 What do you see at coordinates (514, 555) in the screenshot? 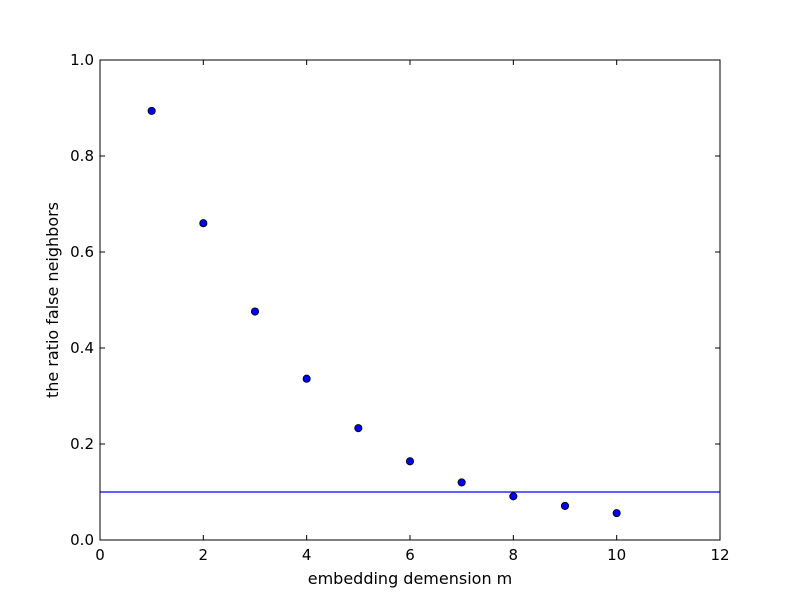
I see `x-tick-label: 8` at bounding box center [514, 555].